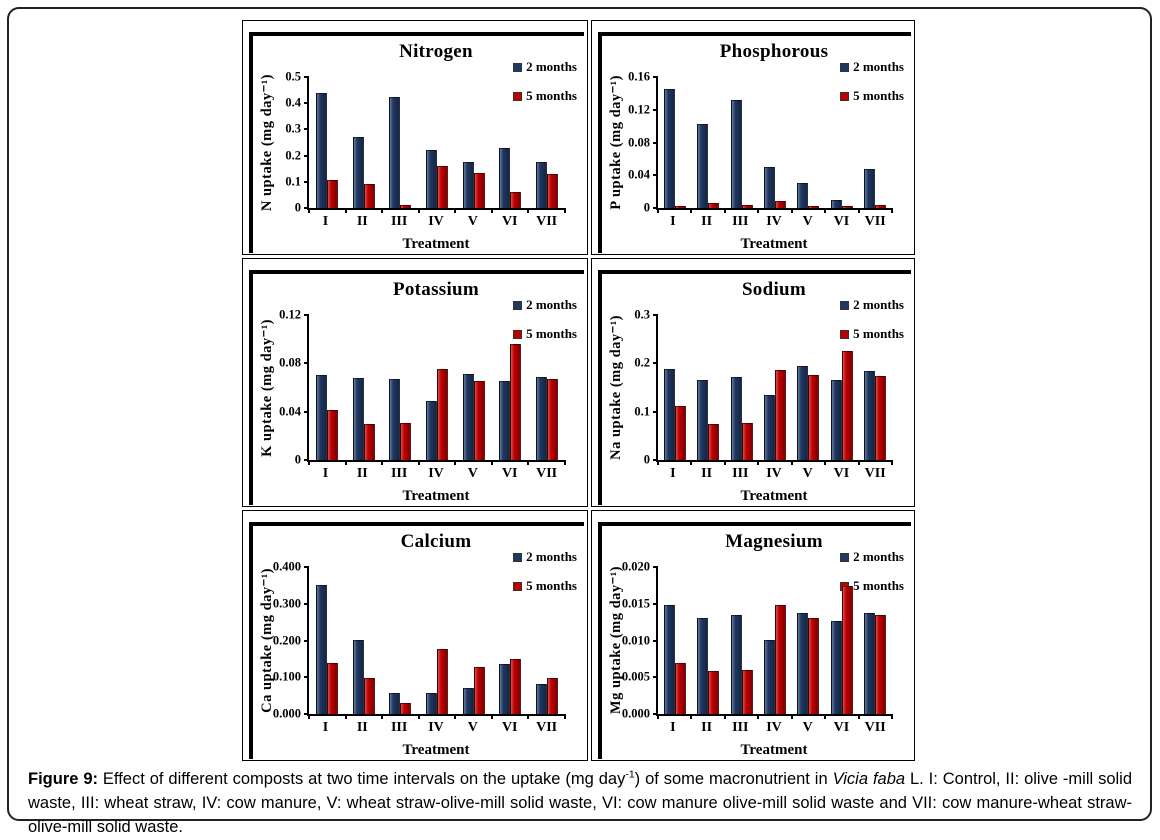  Describe the element at coordinates (841, 727) in the screenshot. I see `x-category-label: VI` at that location.